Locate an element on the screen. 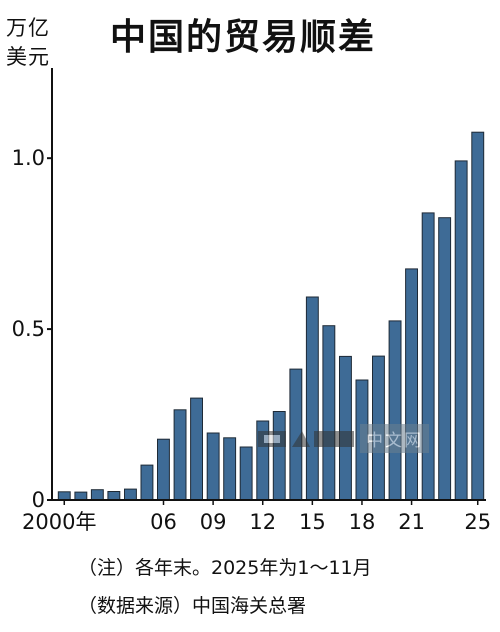  bar-2020 is located at coordinates (395, 410).